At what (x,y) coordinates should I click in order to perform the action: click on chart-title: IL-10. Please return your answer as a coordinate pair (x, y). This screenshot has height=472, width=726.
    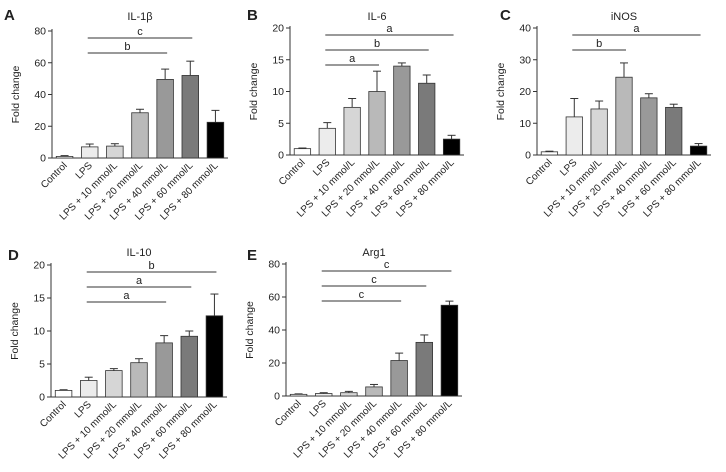
    Looking at the image, I should click on (138, 253).